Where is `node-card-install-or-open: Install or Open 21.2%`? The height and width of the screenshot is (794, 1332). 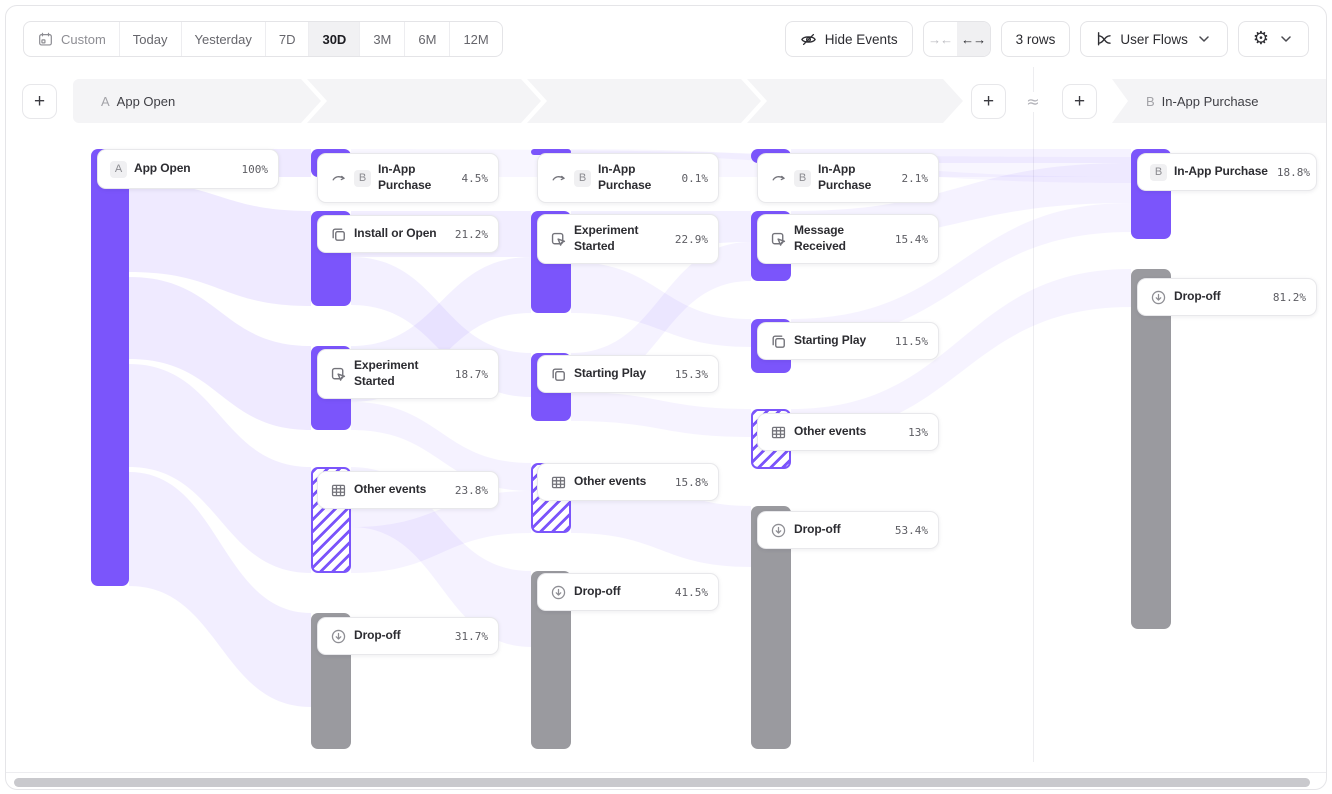
node-card-install-or-open: Install or Open 21.2% is located at coordinates (408, 234).